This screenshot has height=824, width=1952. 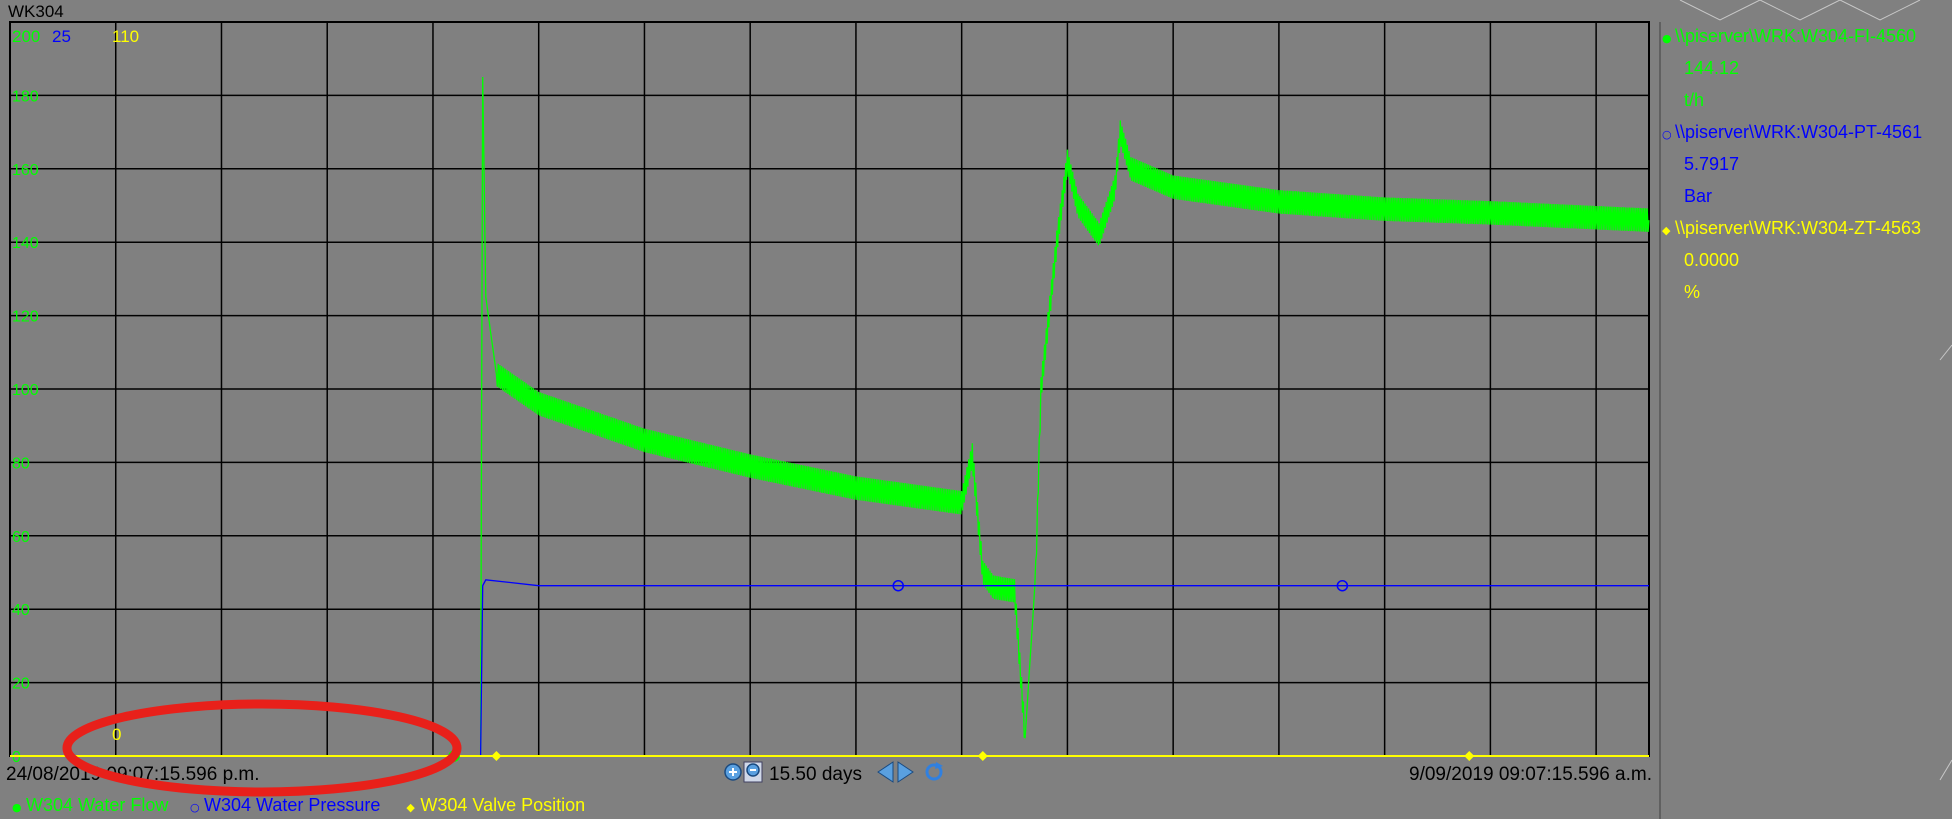 I want to click on y-tick-label: 100, so click(x=25, y=390).